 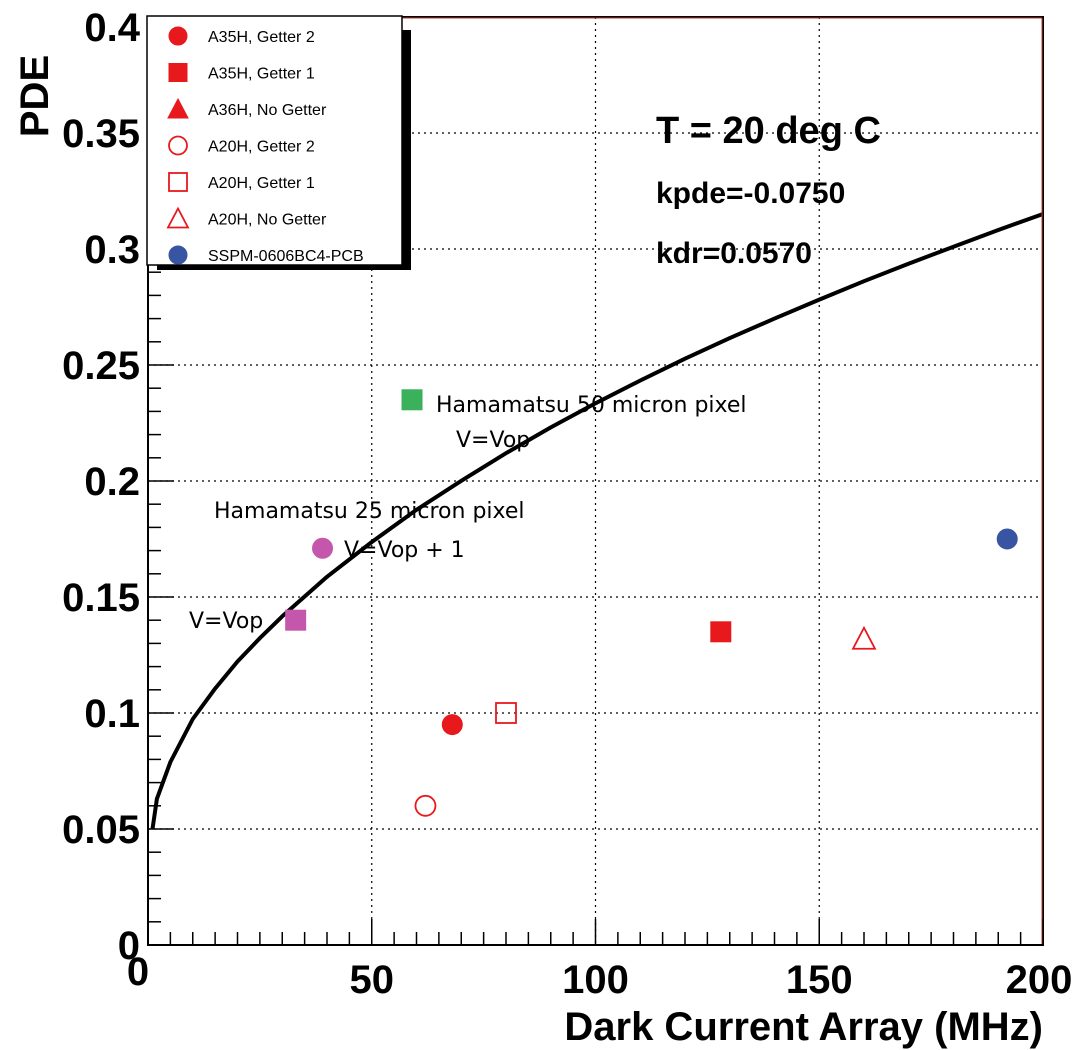 I want to click on x-tick-label: 200, so click(x=1039, y=980).